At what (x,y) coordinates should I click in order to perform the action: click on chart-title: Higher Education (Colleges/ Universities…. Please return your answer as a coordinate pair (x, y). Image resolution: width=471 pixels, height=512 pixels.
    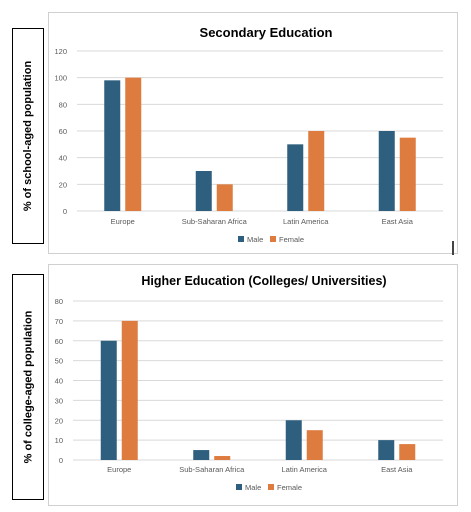
    Looking at the image, I should click on (263, 281).